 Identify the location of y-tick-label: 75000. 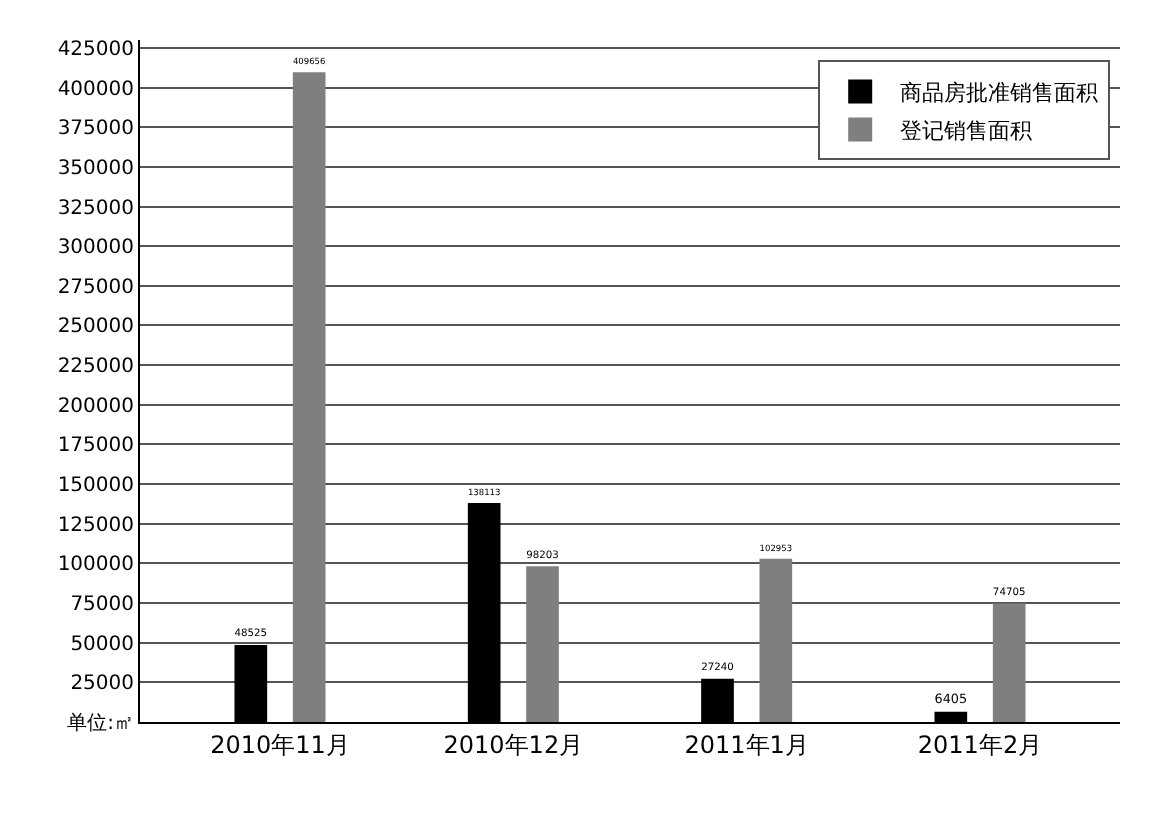
(102, 605).